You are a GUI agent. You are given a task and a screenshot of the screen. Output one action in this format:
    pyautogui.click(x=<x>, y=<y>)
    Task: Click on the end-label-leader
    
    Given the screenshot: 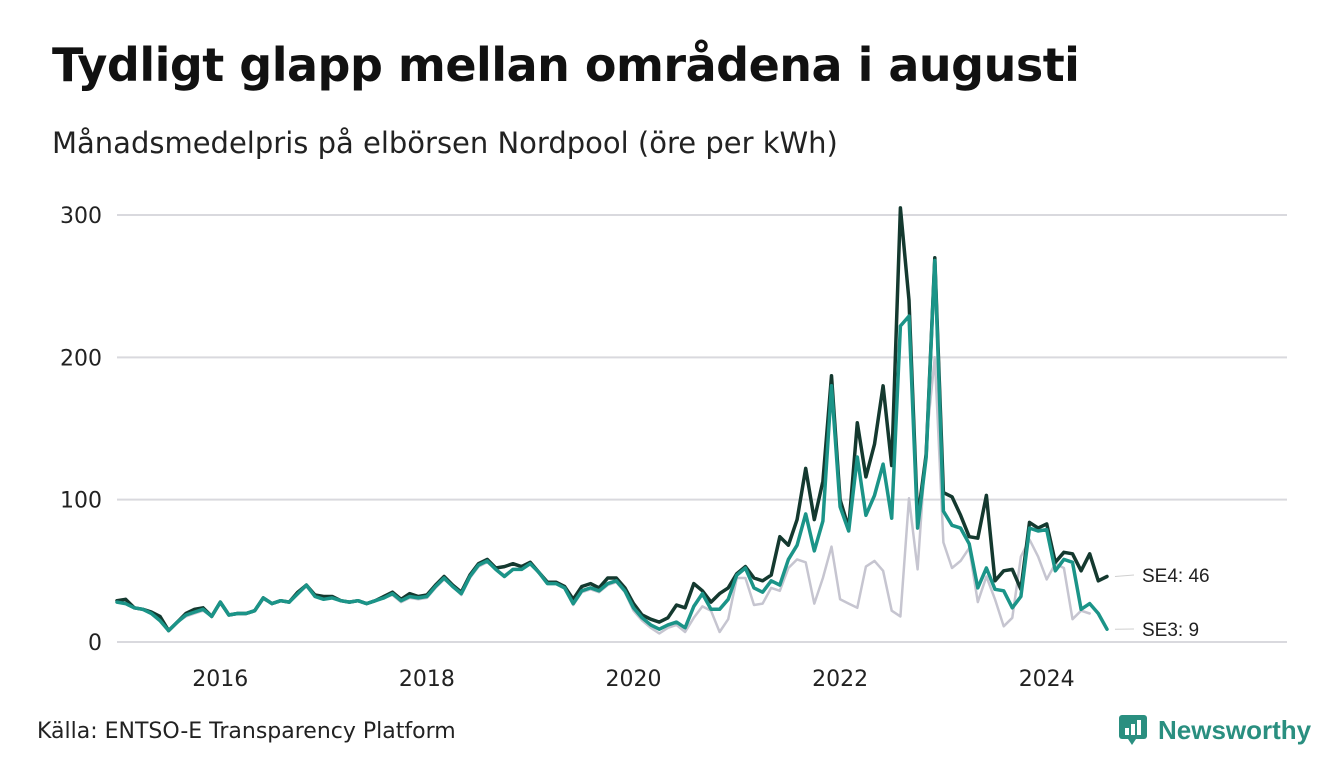 What is the action you would take?
    pyautogui.click(x=1124, y=576)
    